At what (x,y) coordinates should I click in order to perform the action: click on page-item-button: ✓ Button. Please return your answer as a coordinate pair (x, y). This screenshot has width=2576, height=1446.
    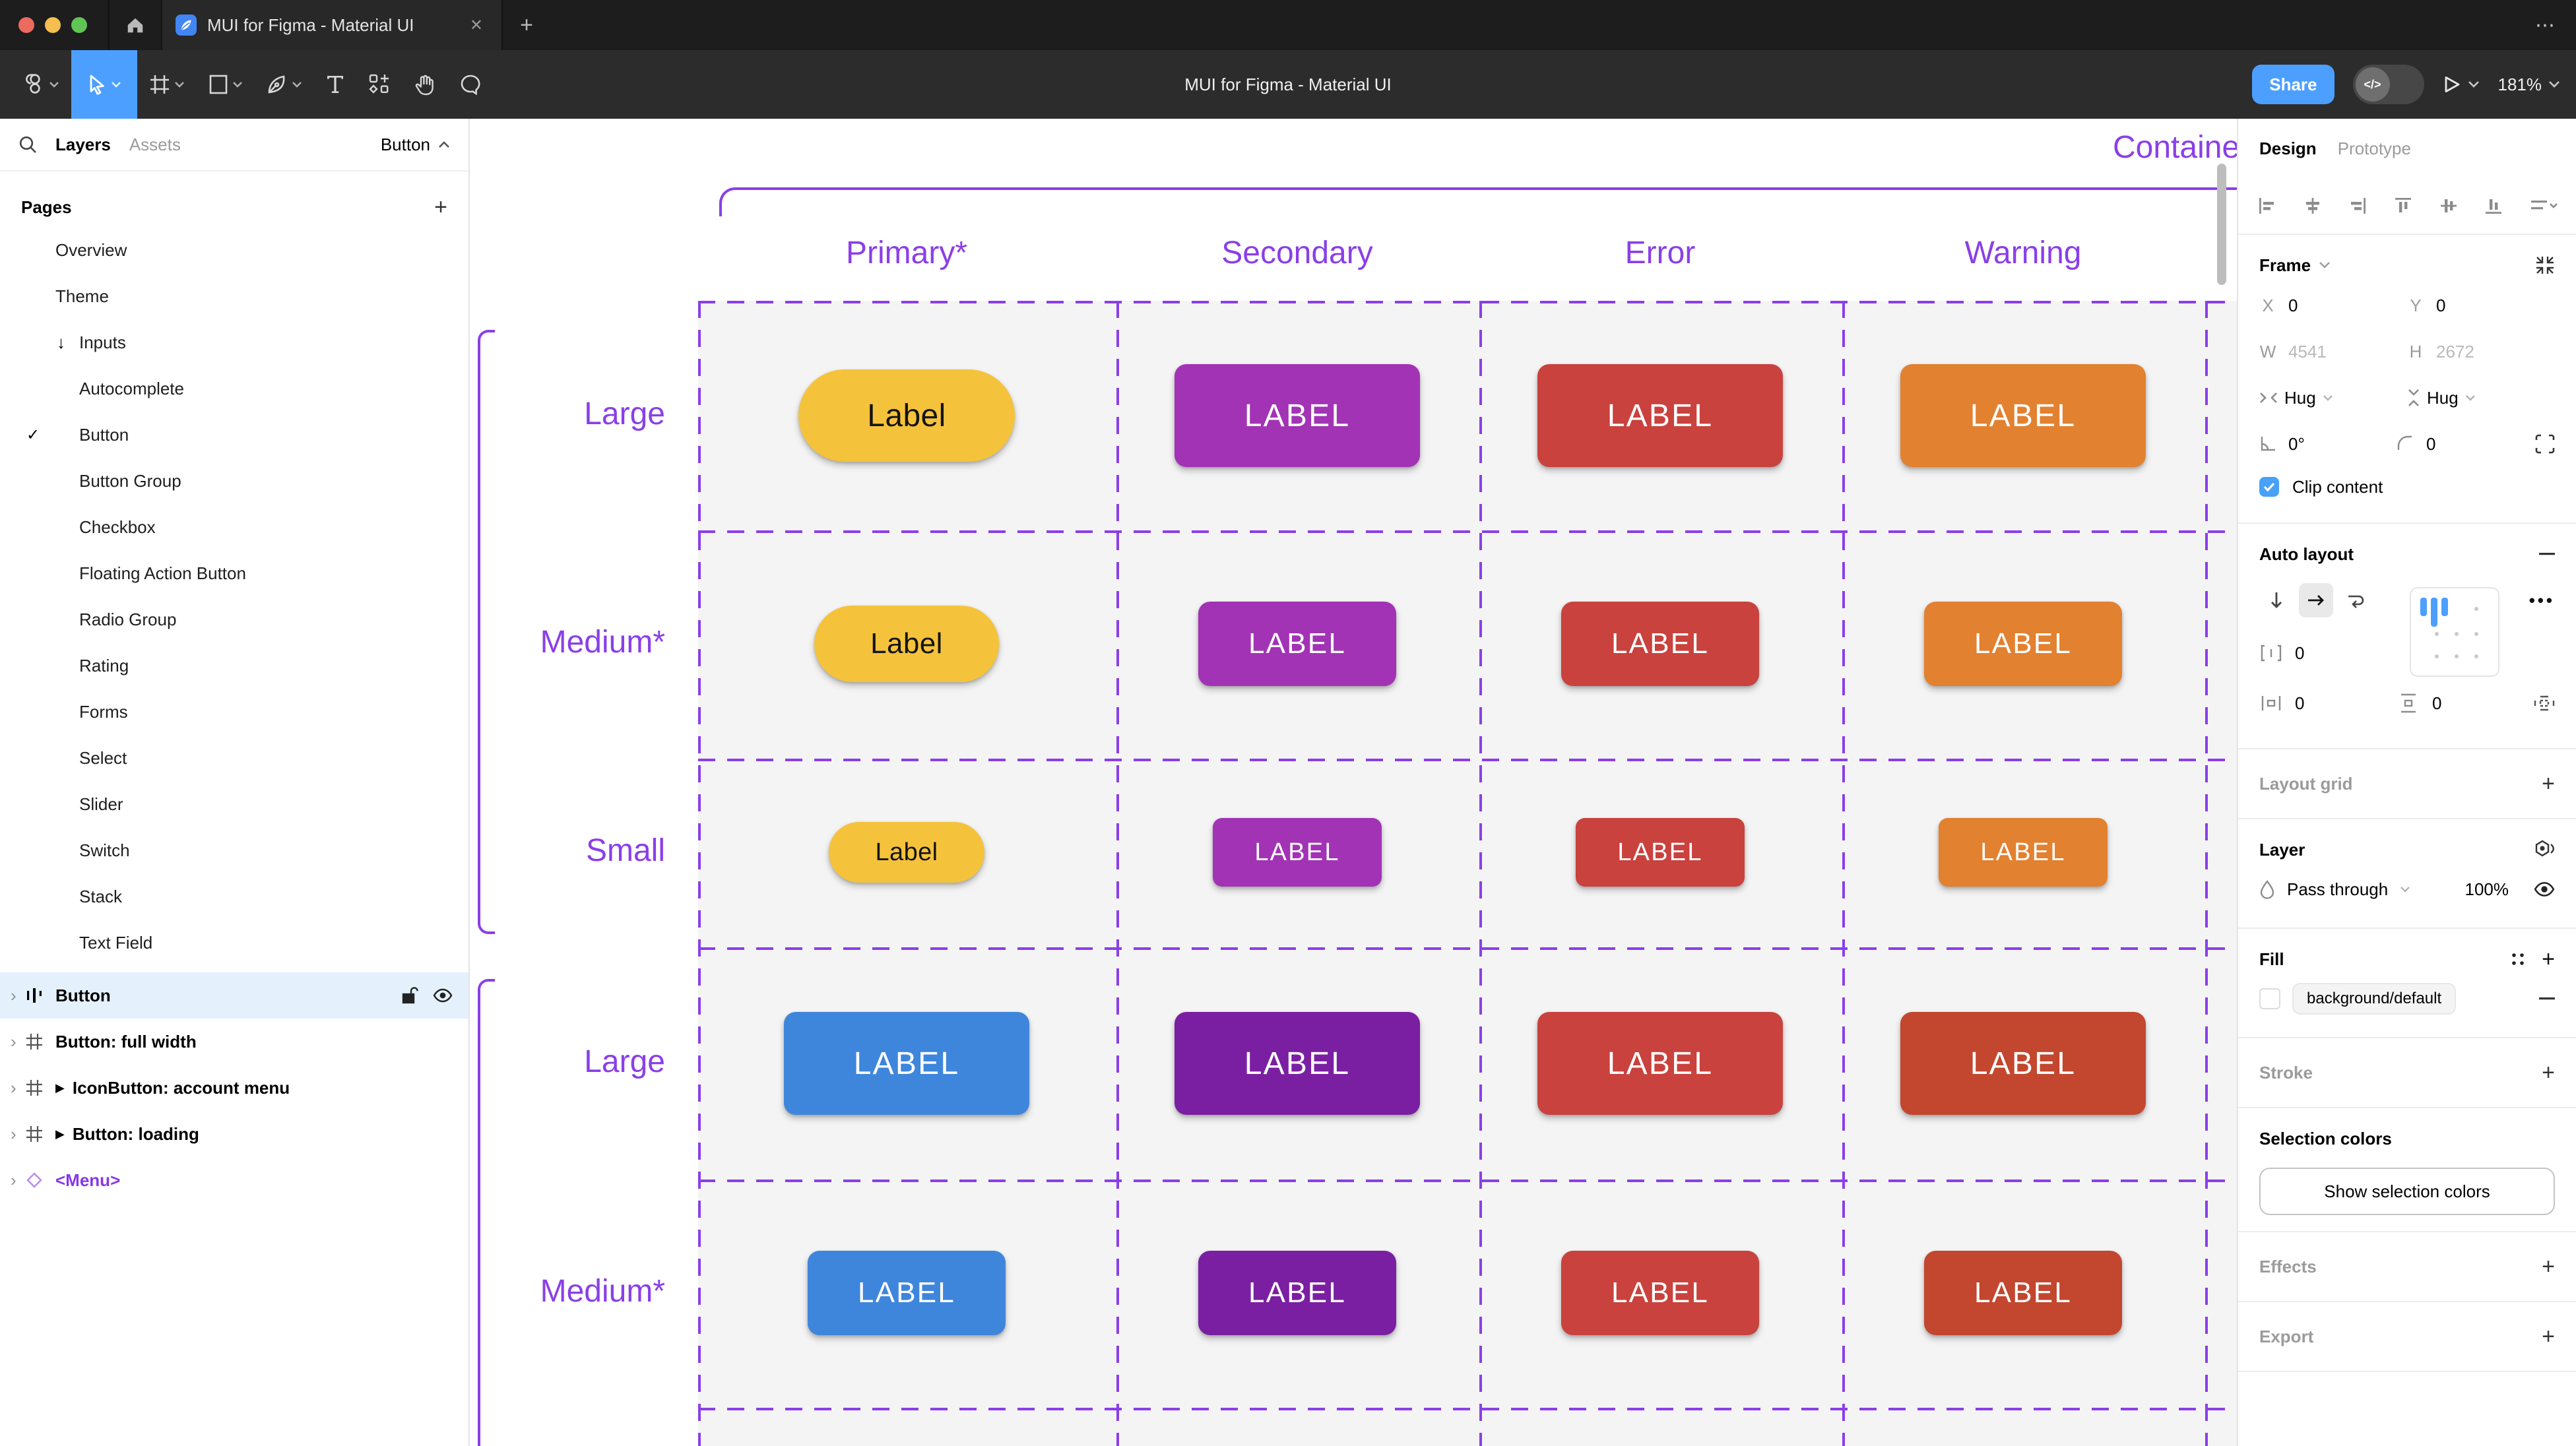
    Looking at the image, I should click on (234, 435).